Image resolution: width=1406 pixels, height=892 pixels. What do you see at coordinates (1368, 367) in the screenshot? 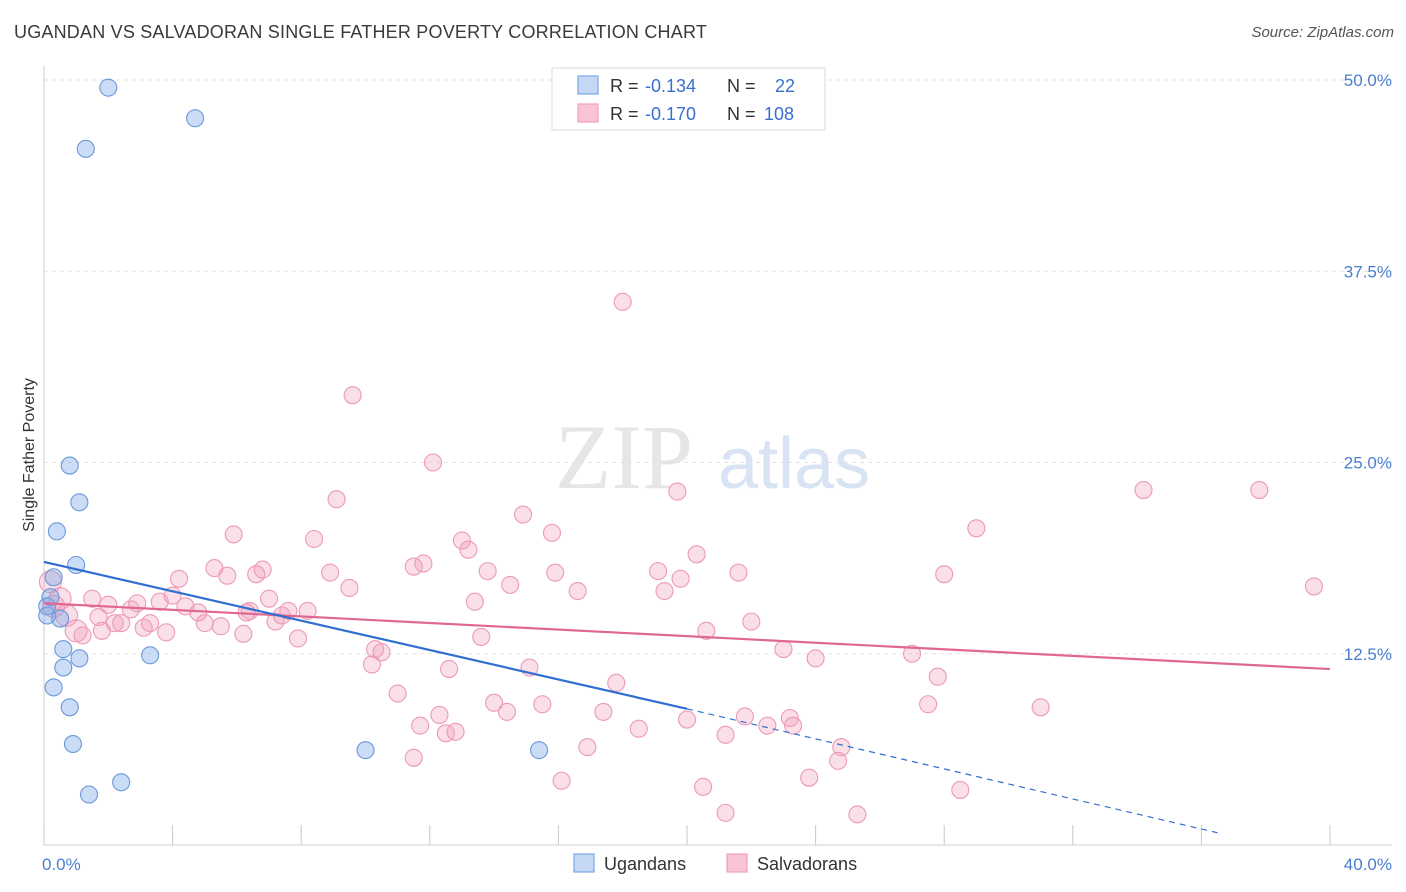
I see `y-tick-labels: 12.5% 25.0% 37.5% 50.0%` at bounding box center [1368, 367].